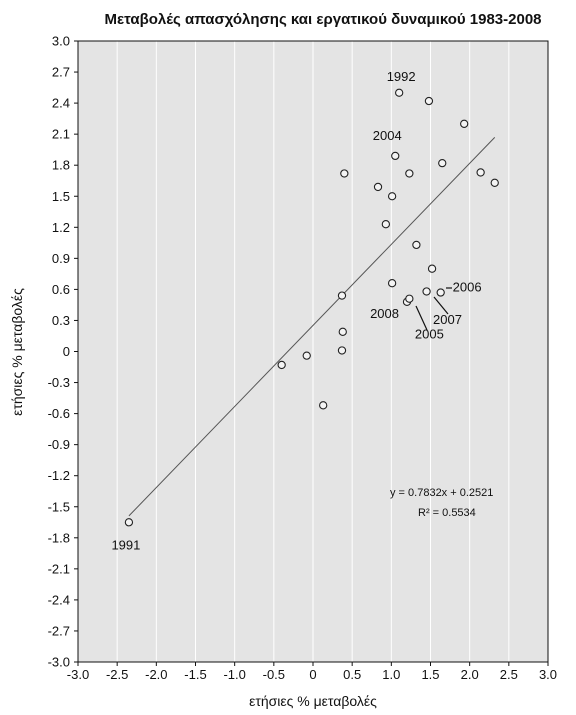 The height and width of the screenshot is (715, 576). What do you see at coordinates (548, 674) in the screenshot?
I see `x-tick-label: 3.0` at bounding box center [548, 674].